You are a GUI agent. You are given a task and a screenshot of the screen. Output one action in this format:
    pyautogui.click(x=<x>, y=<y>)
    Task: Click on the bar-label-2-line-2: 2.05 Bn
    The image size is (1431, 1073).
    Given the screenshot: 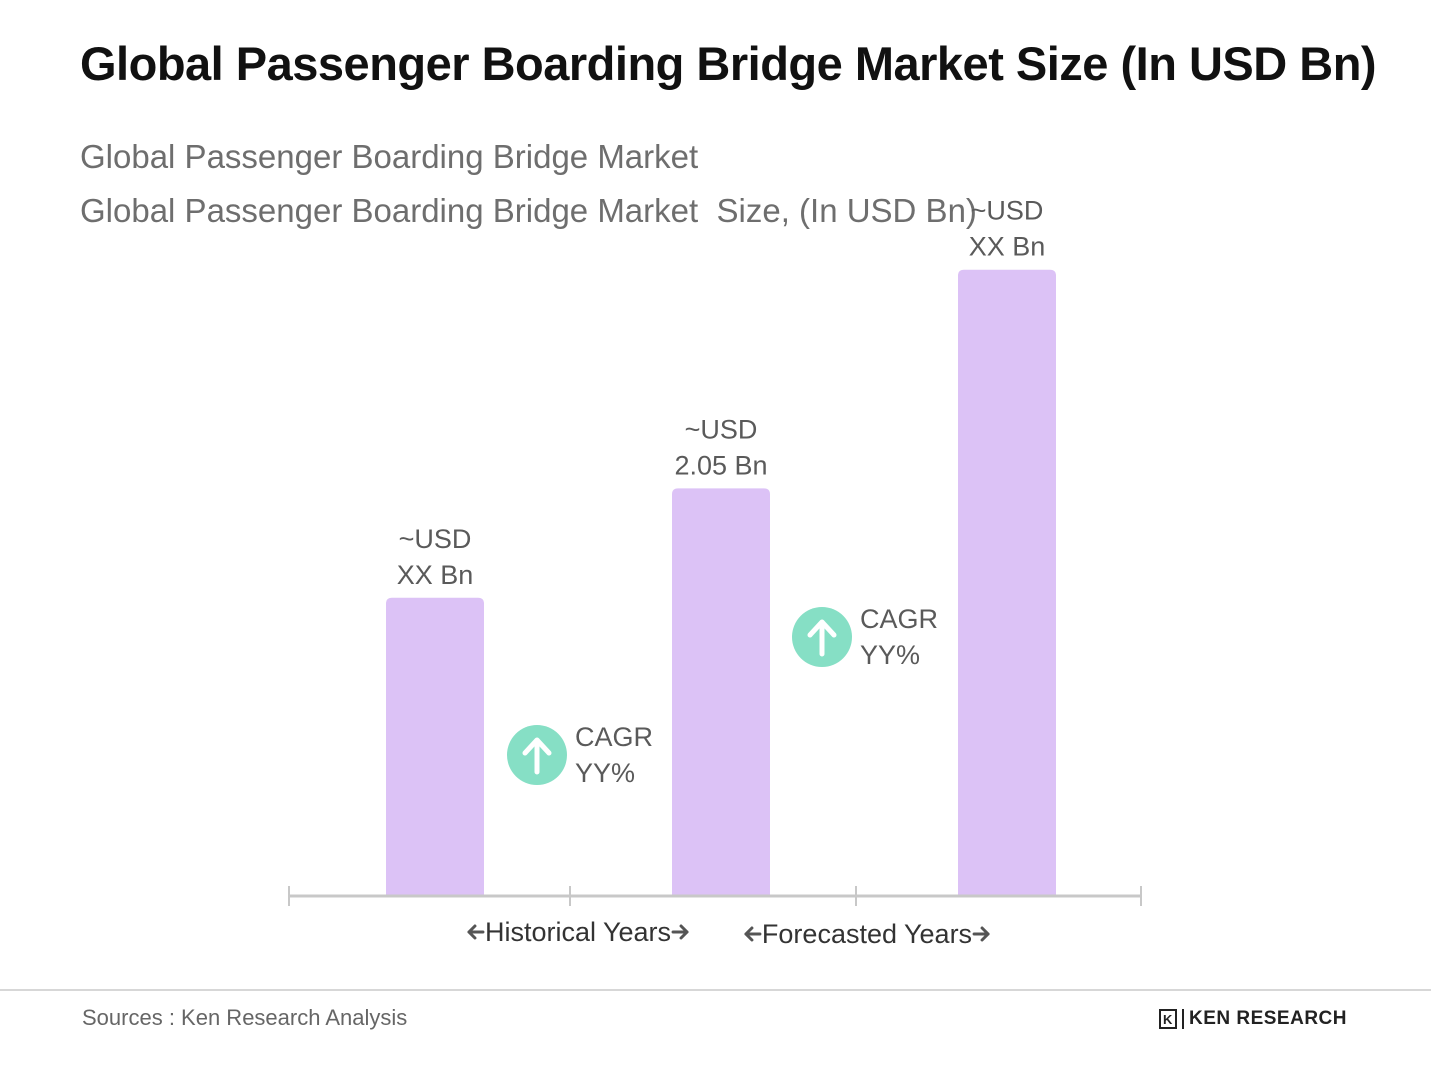 What is the action you would take?
    pyautogui.click(x=720, y=465)
    